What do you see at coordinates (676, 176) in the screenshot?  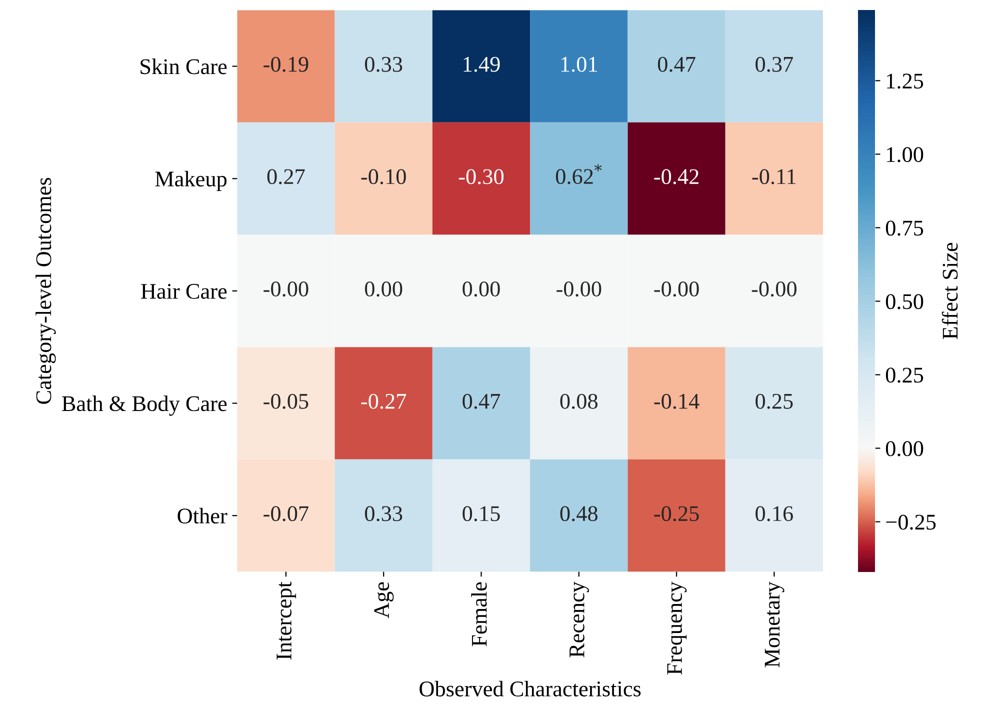 I see `data-label: -0.42` at bounding box center [676, 176].